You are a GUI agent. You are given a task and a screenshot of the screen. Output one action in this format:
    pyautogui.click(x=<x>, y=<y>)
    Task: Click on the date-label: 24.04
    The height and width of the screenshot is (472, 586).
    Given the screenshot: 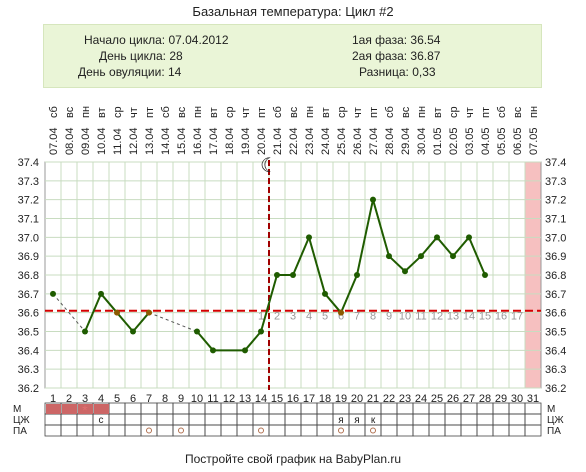 What is the action you would take?
    pyautogui.click(x=326, y=141)
    